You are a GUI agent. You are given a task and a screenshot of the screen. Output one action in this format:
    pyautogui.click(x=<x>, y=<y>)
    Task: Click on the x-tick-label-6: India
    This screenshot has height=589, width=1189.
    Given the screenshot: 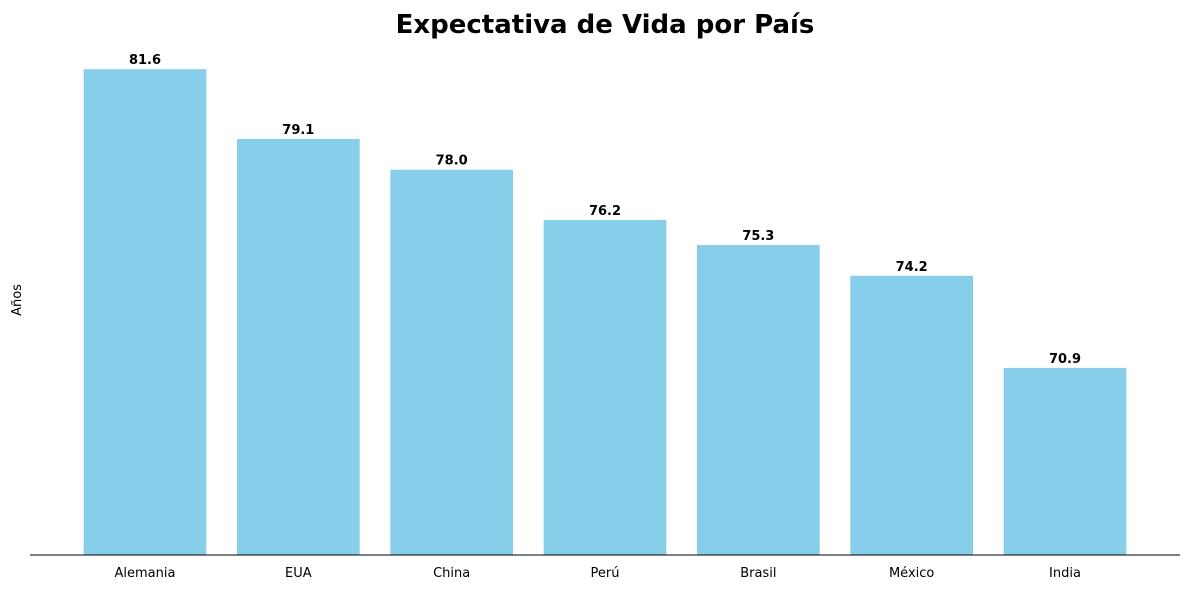 What is the action you would take?
    pyautogui.click(x=1065, y=573)
    